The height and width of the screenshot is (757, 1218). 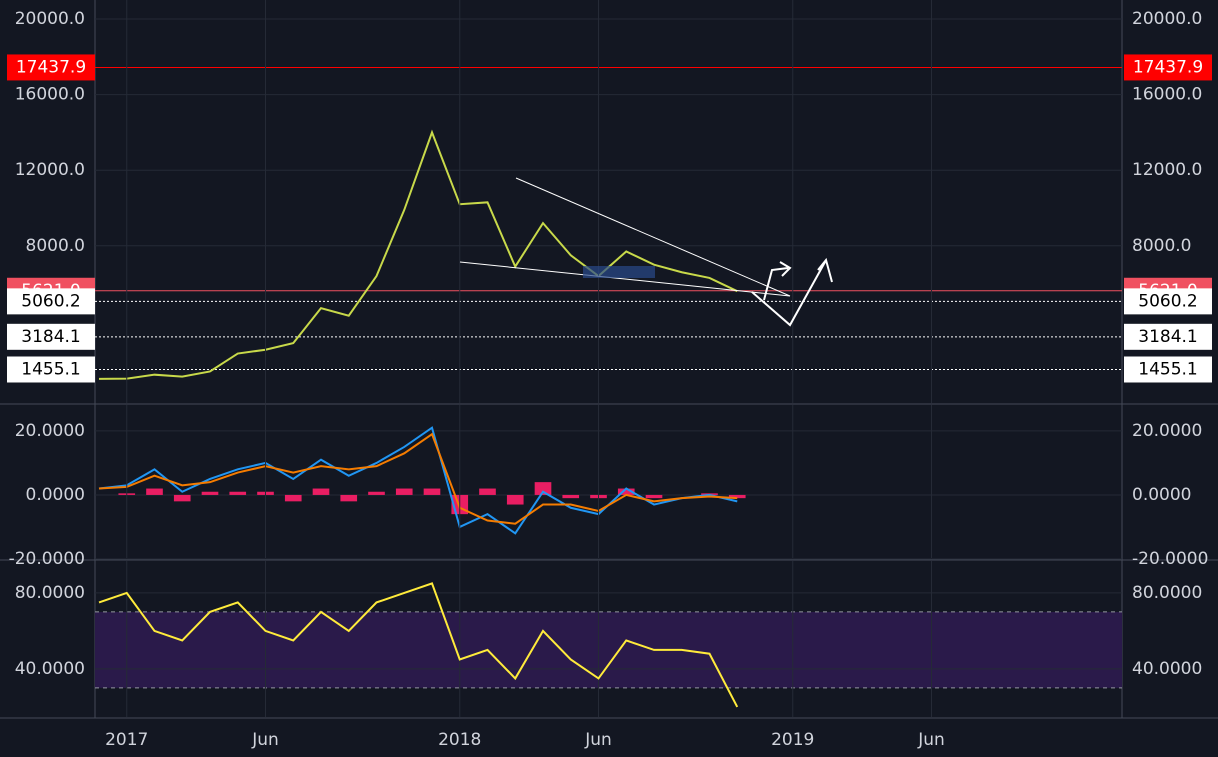 I want to click on rsi-band, so click(x=608, y=649).